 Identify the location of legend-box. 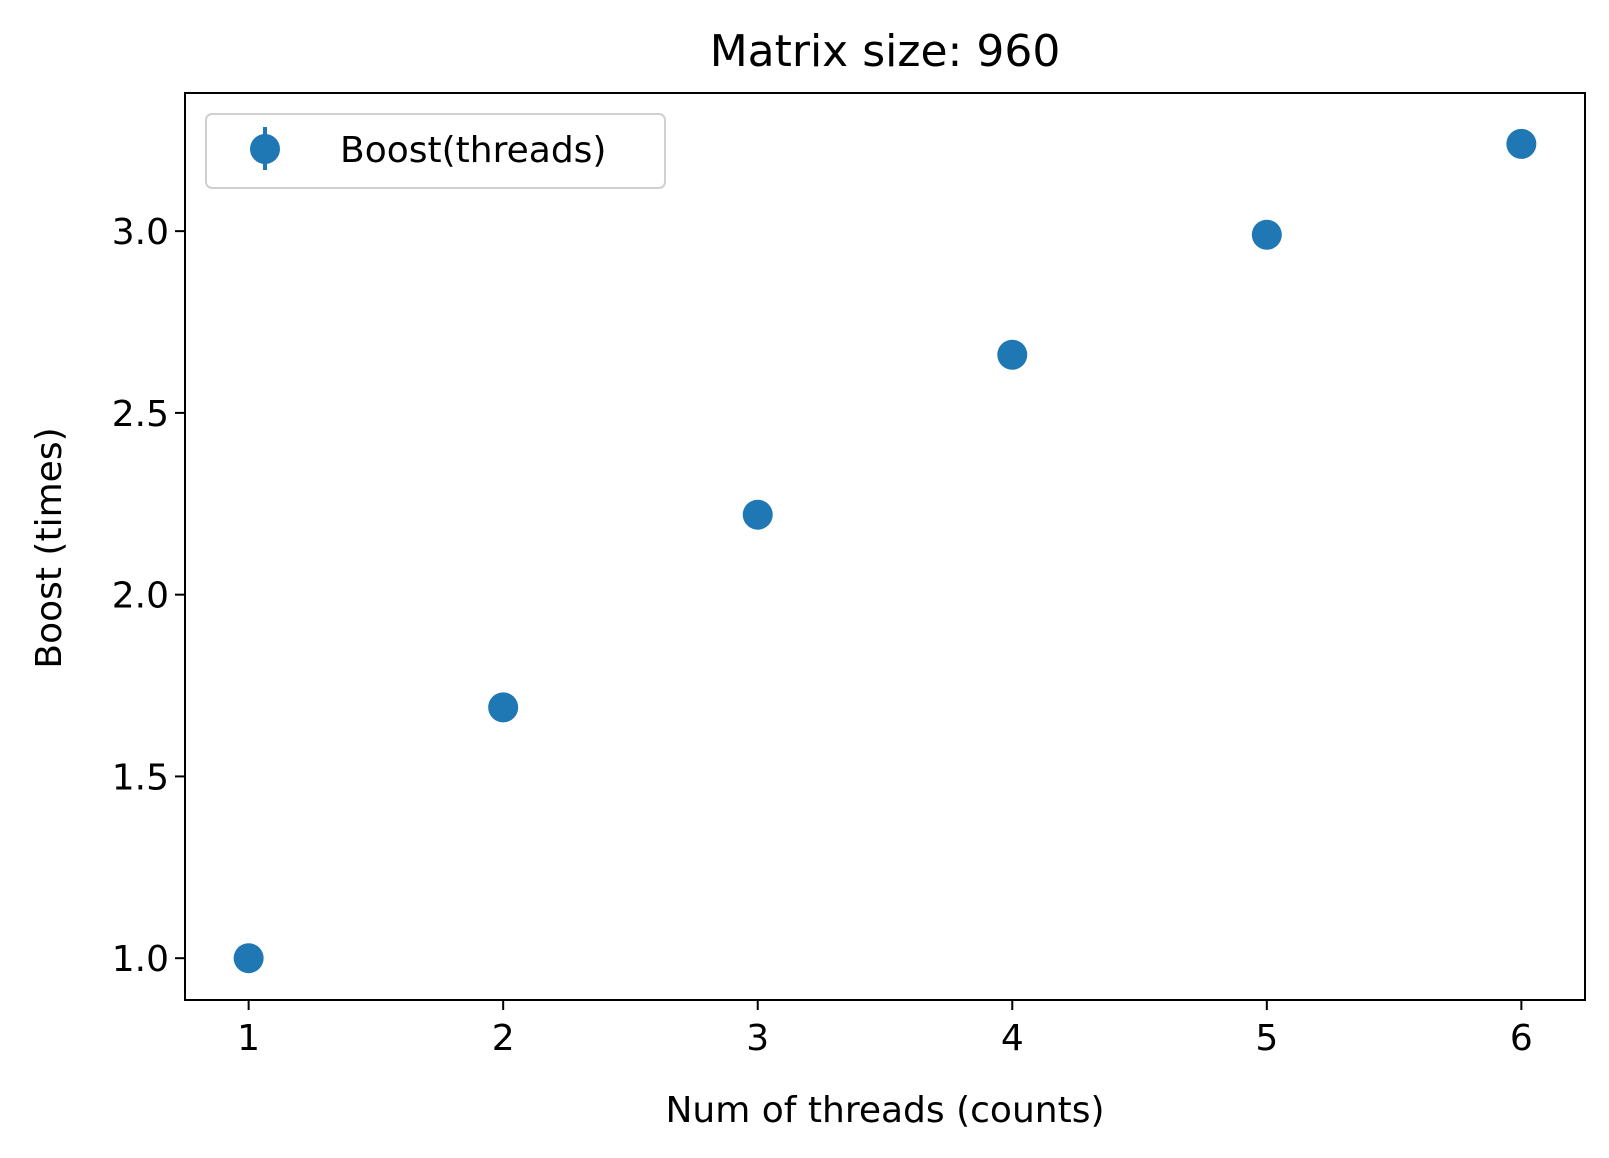
(435, 151).